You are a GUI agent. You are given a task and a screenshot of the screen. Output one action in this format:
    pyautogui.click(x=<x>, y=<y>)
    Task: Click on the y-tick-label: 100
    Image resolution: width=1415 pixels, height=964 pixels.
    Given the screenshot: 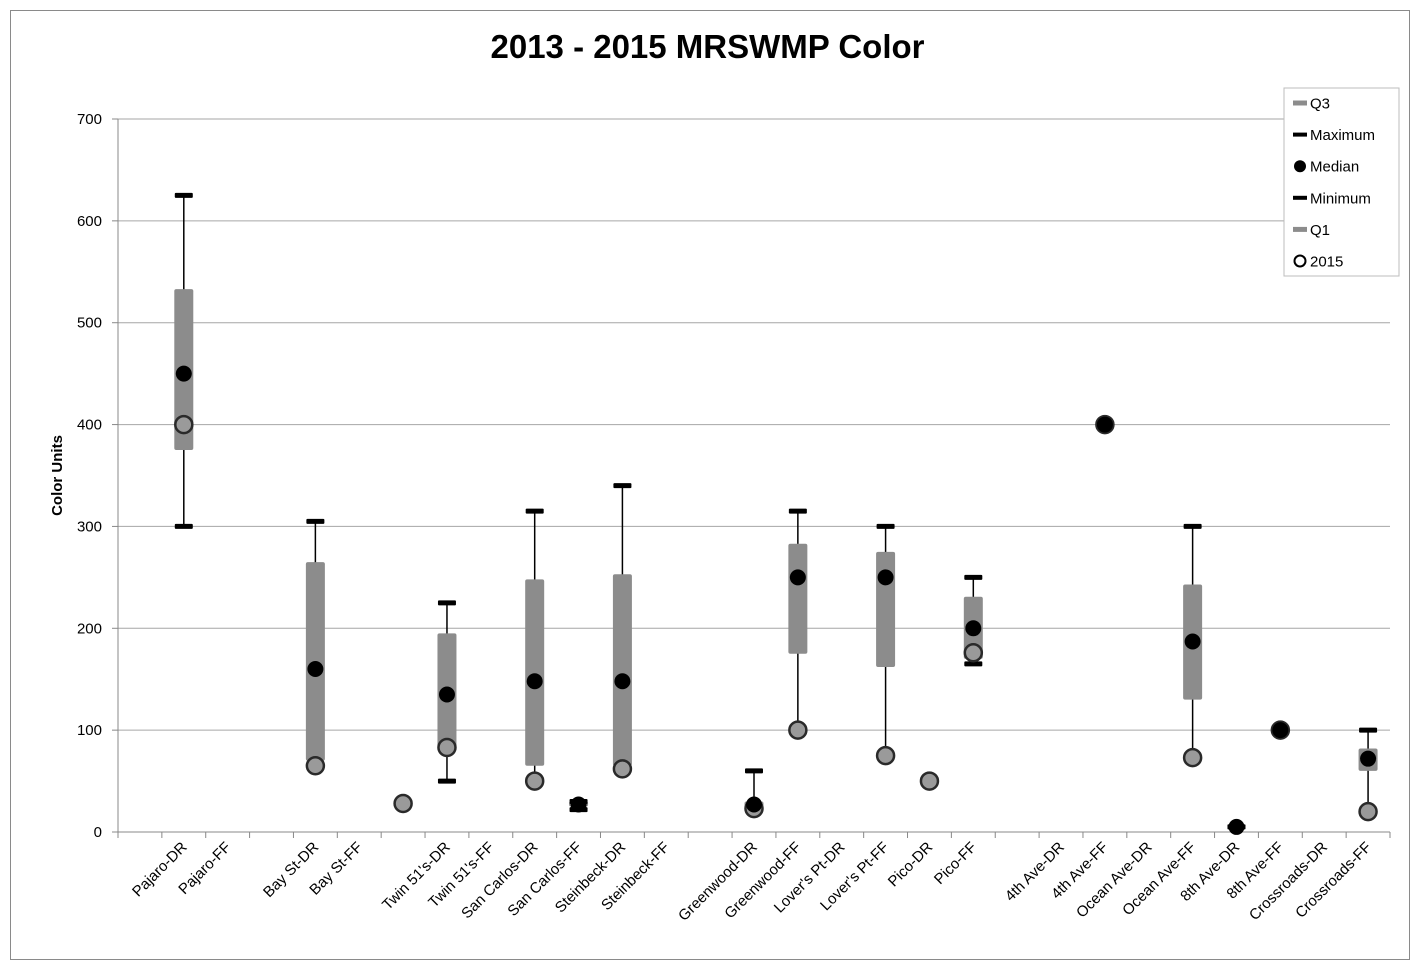 What is the action you would take?
    pyautogui.click(x=89, y=730)
    